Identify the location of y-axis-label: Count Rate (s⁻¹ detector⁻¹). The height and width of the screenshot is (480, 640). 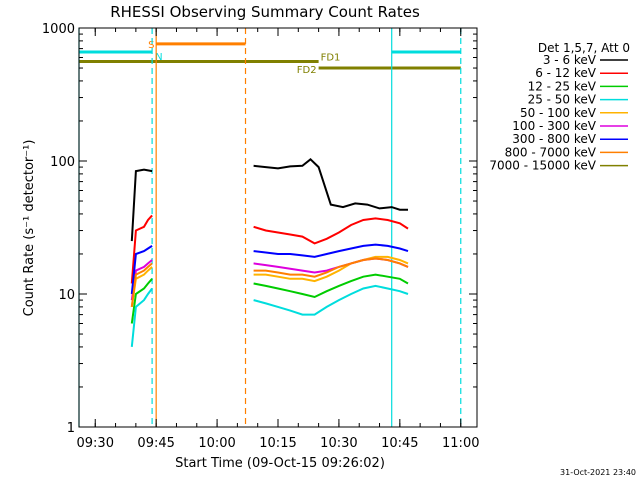
(29, 228).